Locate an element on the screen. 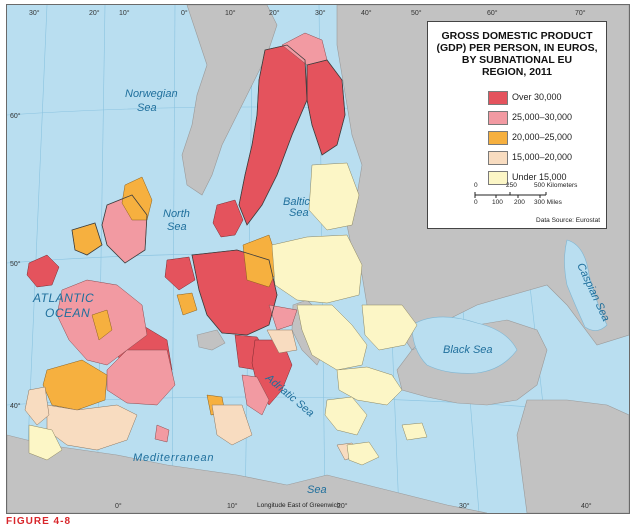  scale-bar: 0 250 500 Kilometers 0 100 200 300 Miles is located at coordinates (525, 194).